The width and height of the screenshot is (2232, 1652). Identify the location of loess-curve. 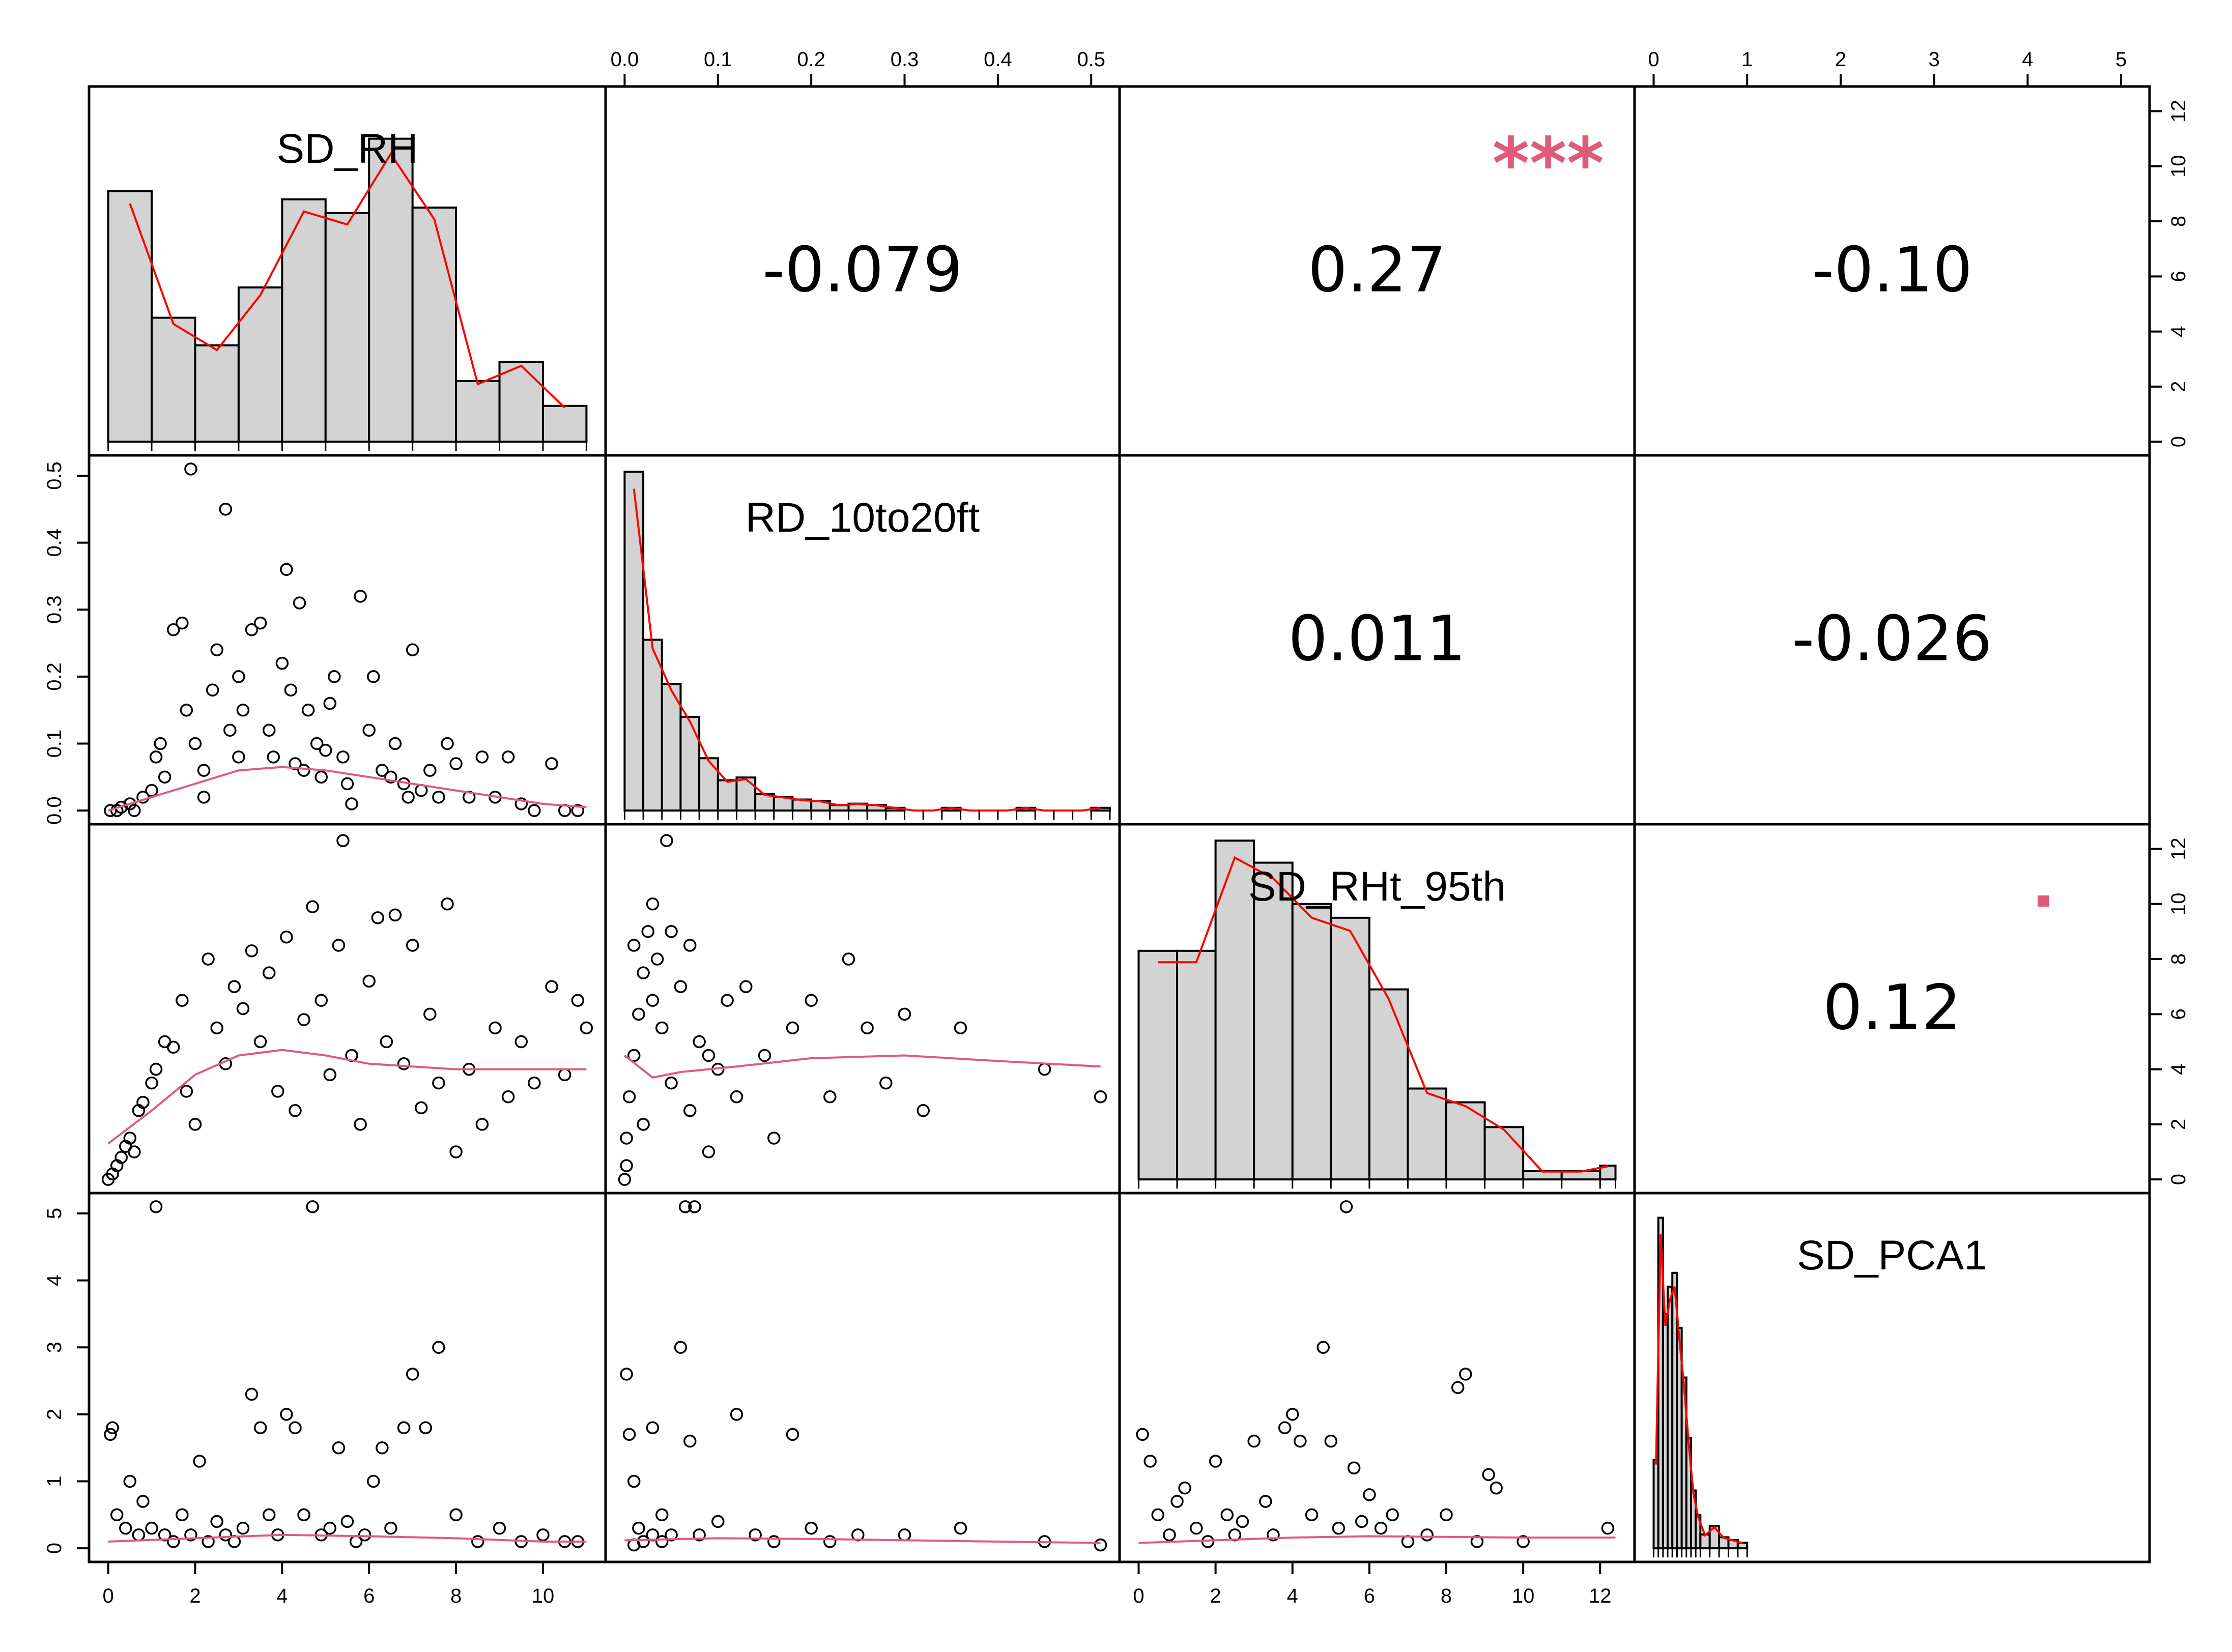
(863, 1066).